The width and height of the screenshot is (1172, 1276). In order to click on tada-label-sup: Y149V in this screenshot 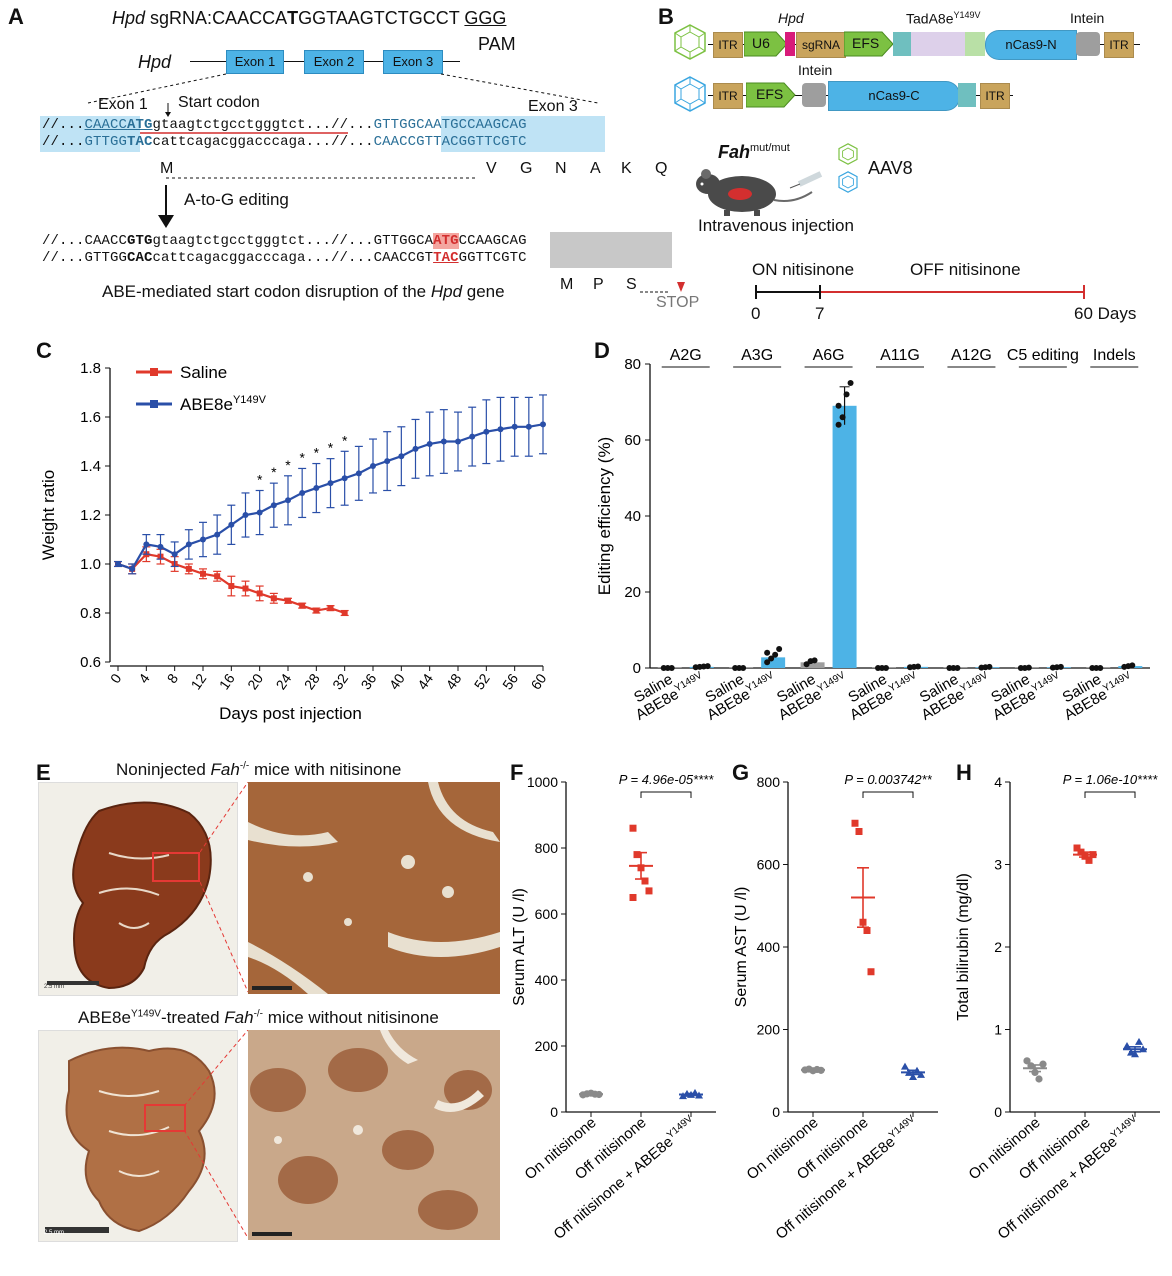, I will do `click(967, 15)`.